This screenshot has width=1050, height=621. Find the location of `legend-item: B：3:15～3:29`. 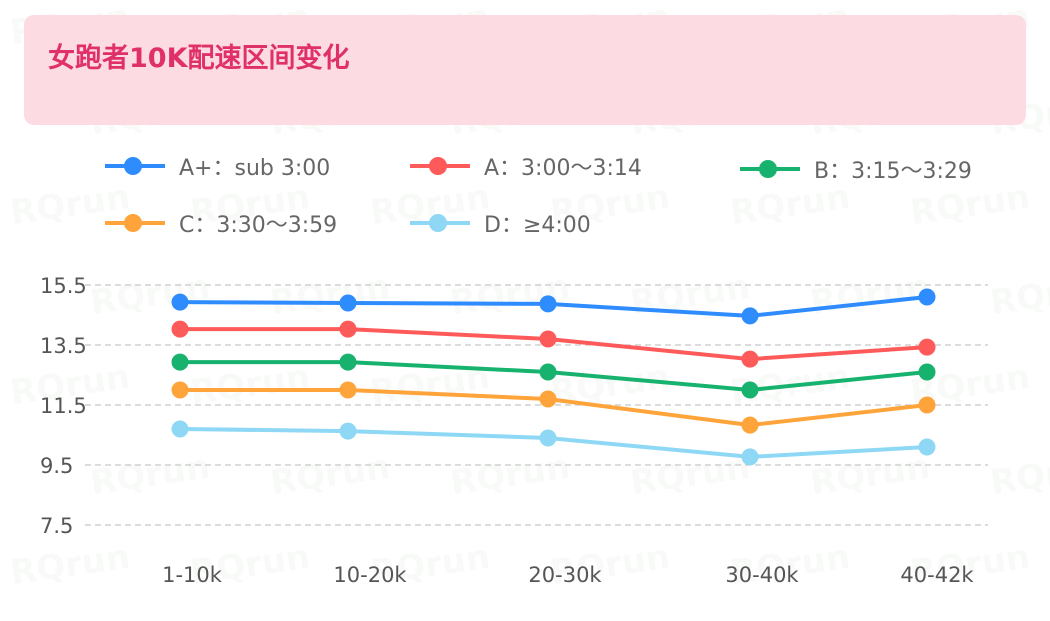

legend-item: B：3:15～3:29 is located at coordinates (856, 169).